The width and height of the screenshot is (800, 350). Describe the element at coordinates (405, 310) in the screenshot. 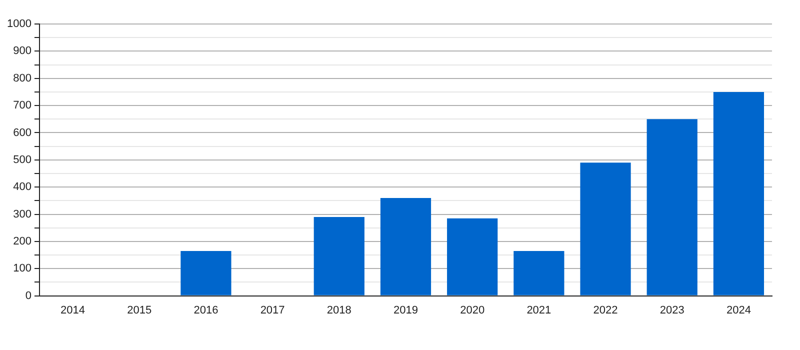

I see `x-tick-label: 2019` at that location.